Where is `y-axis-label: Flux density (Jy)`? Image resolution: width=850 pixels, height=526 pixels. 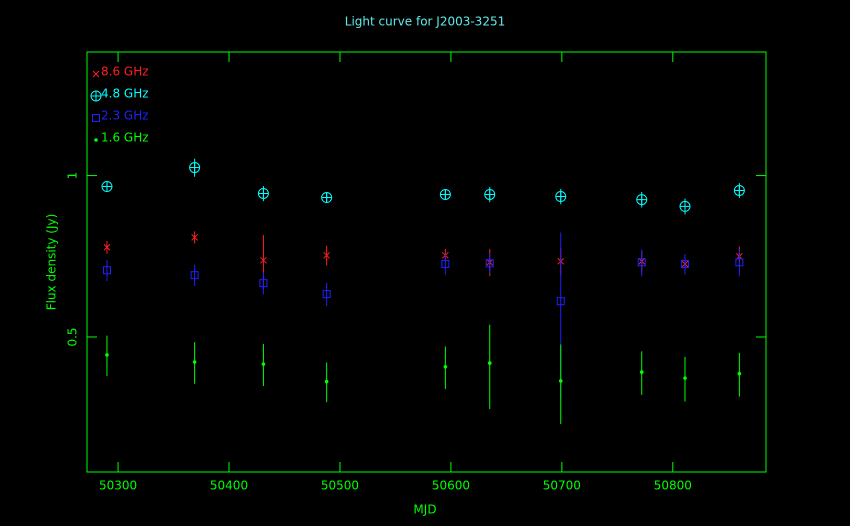 y-axis-label: Flux density (Jy) is located at coordinates (52, 262).